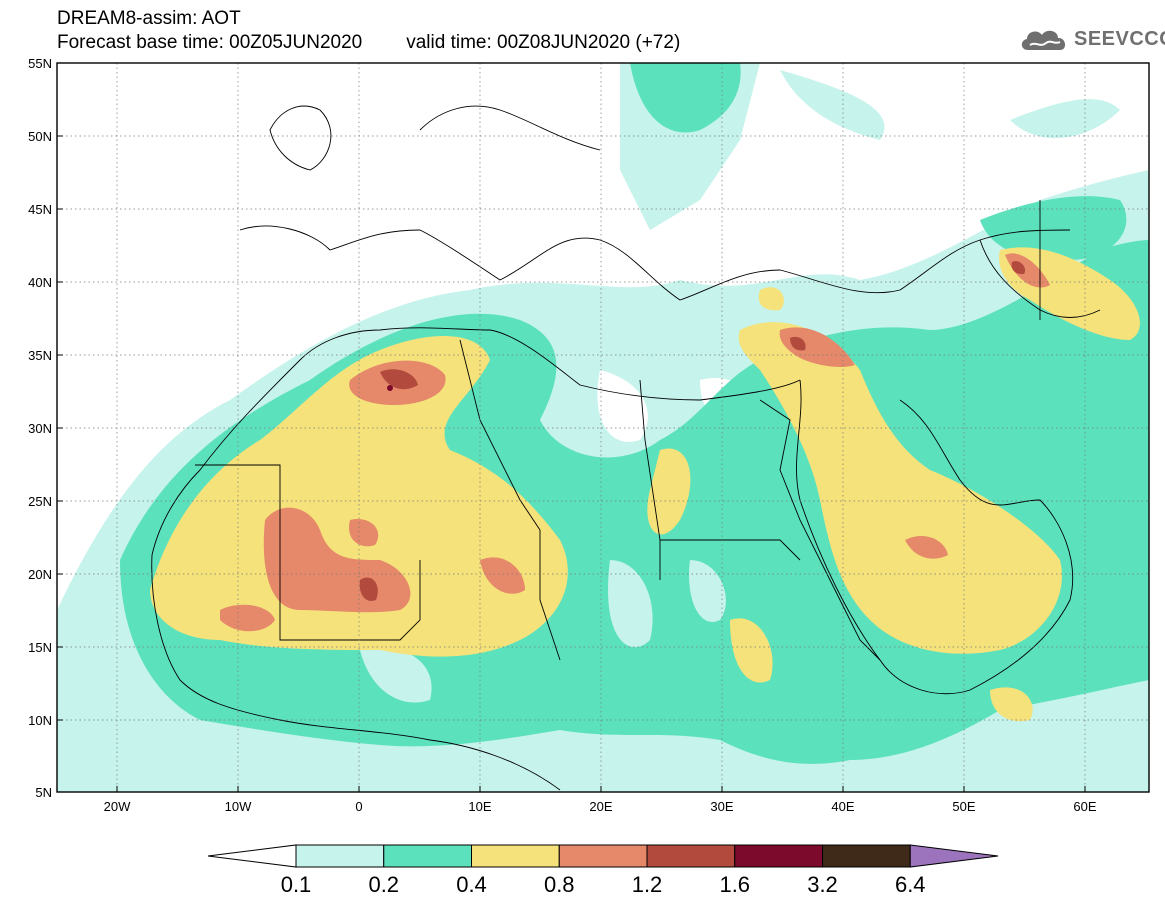  Describe the element at coordinates (40, 720) in the screenshot. I see `lat-label: 10N` at that location.